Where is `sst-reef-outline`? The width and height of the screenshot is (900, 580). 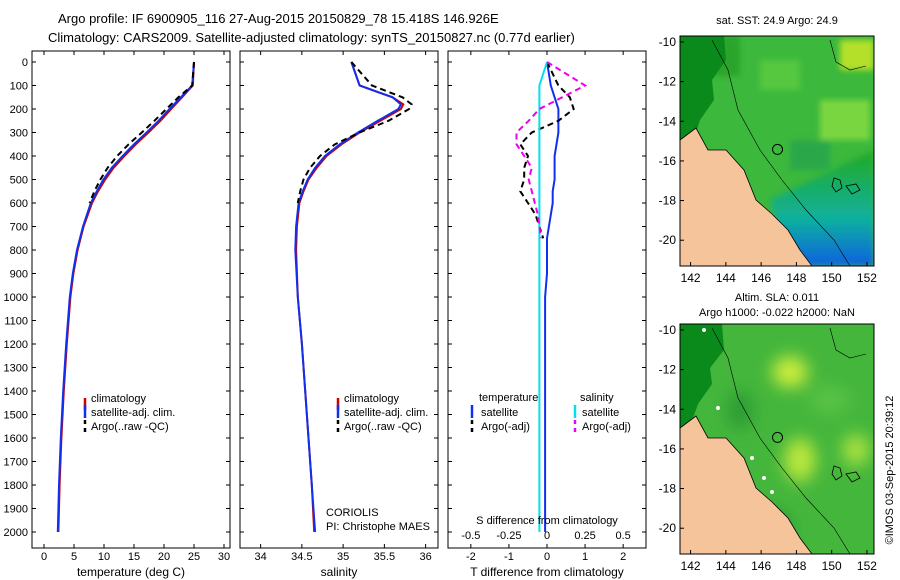
sst-reef-outline is located at coordinates (846, 186).